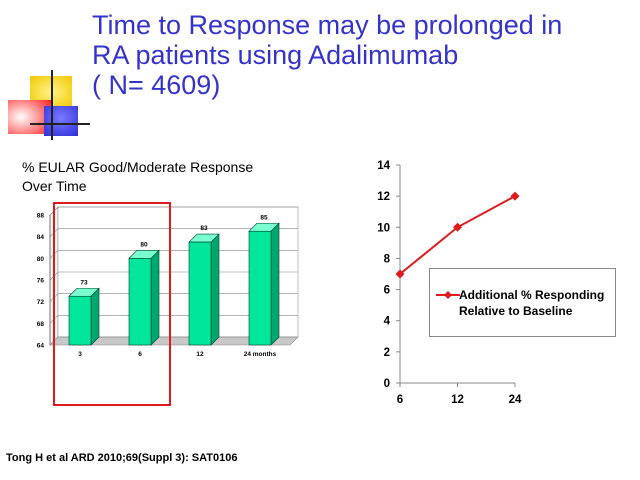  I want to click on data-label: 80, so click(144, 244).